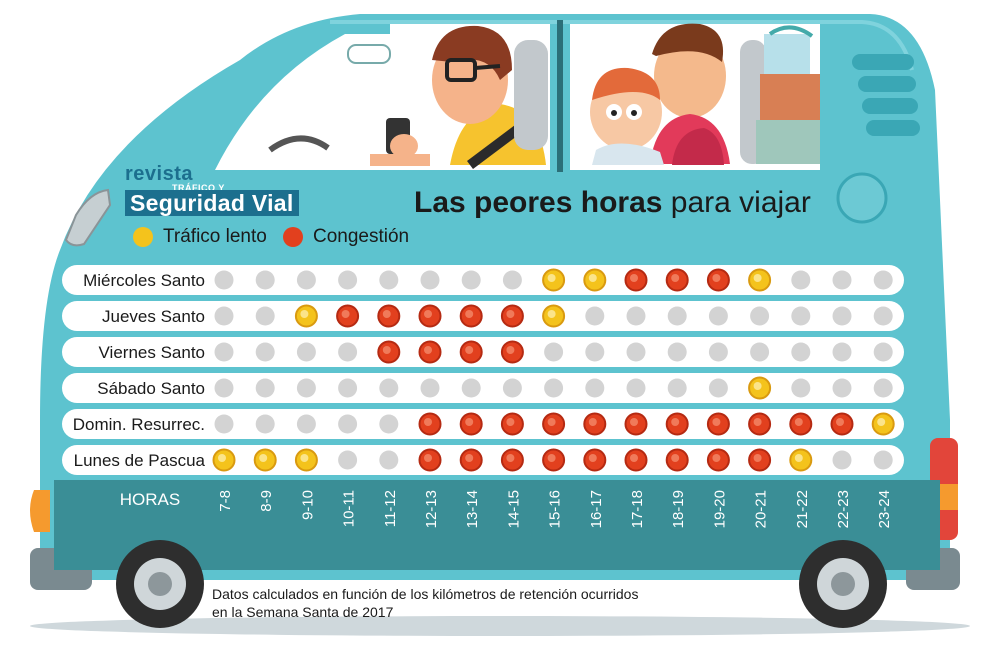  What do you see at coordinates (802, 509) in the screenshot?
I see `x-tick-label: 21-22` at bounding box center [802, 509].